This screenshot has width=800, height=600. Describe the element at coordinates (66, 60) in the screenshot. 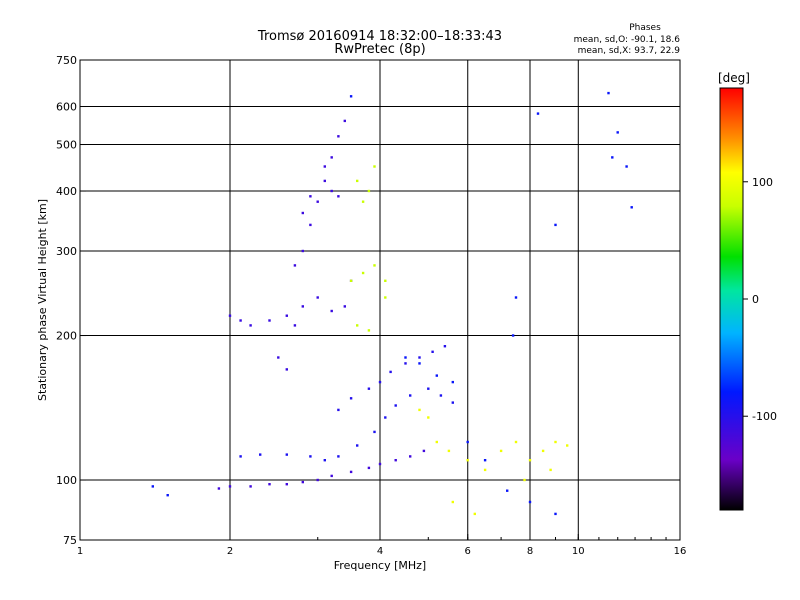

I see `y-tick-label: 750` at that location.